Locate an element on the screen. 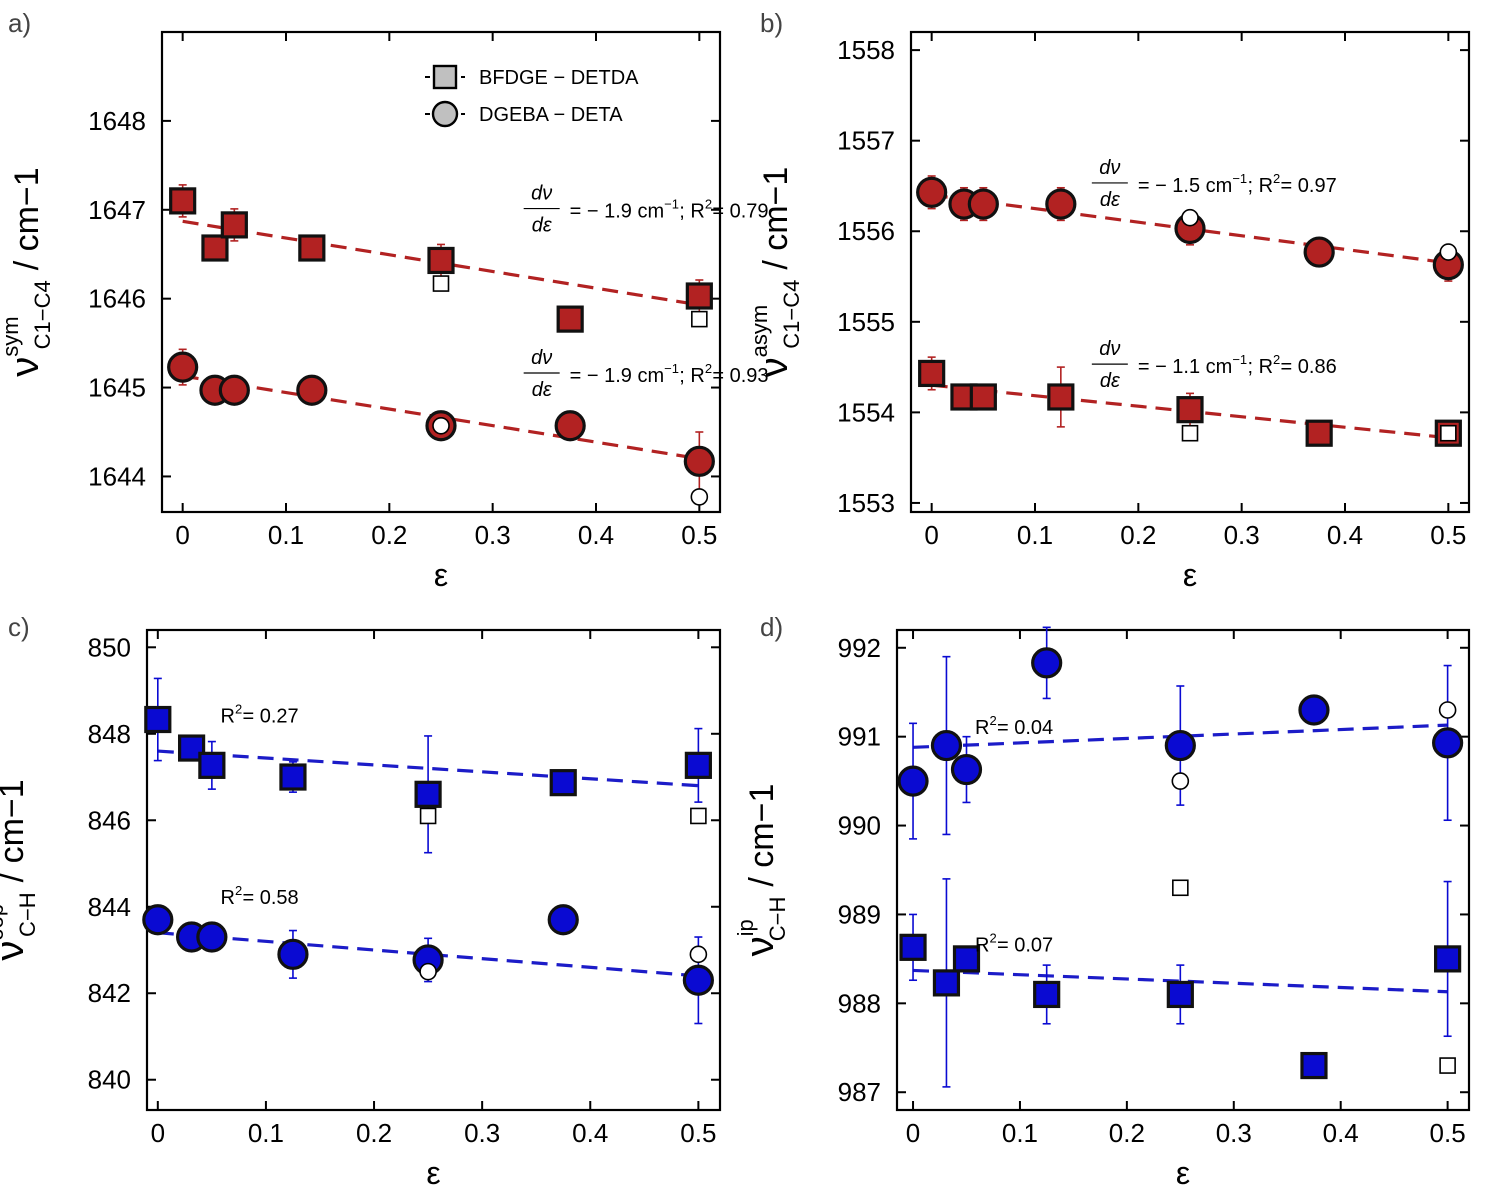 Image resolution: width=1500 pixels, height=1200 pixels. y-label-superscript: ip is located at coordinates (745, 927).